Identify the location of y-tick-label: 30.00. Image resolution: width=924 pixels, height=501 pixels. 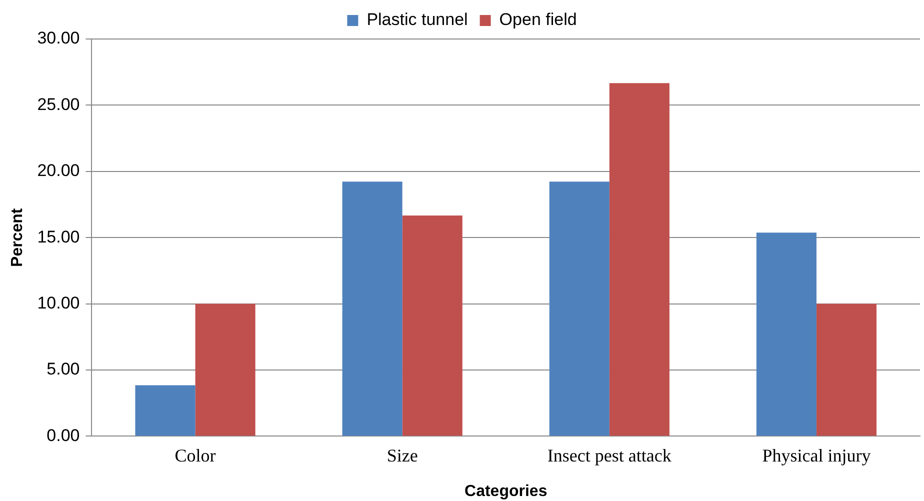
(58, 38).